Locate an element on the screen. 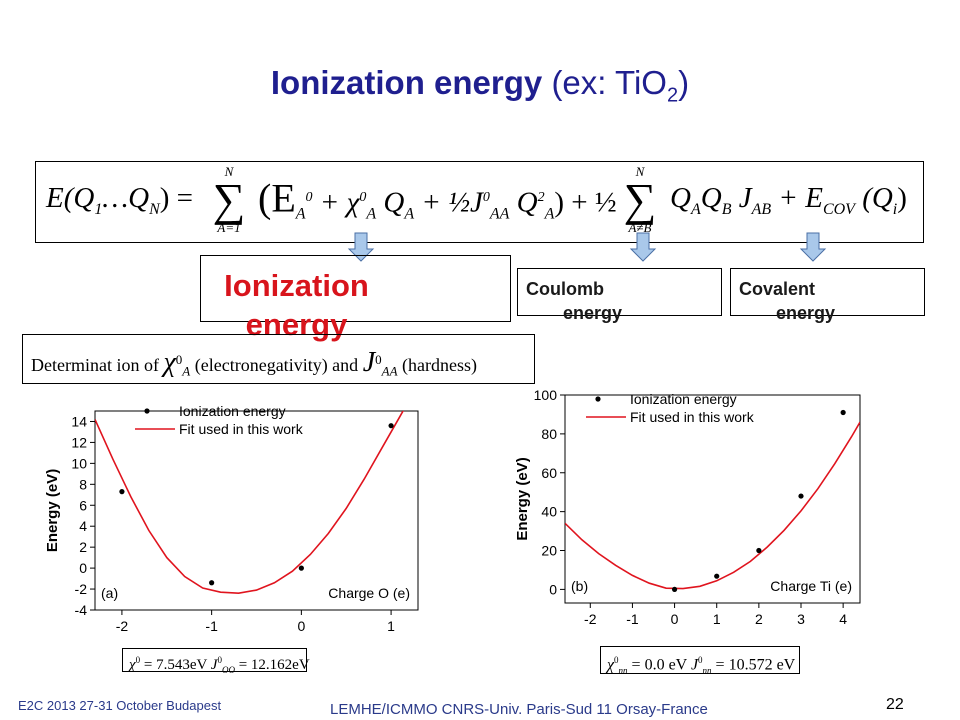  y-tick-label: 10 is located at coordinates (79, 463).